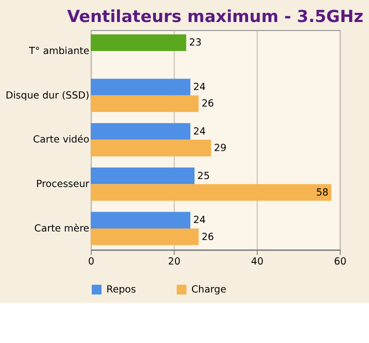  I want to click on data-label: 29, so click(220, 148).